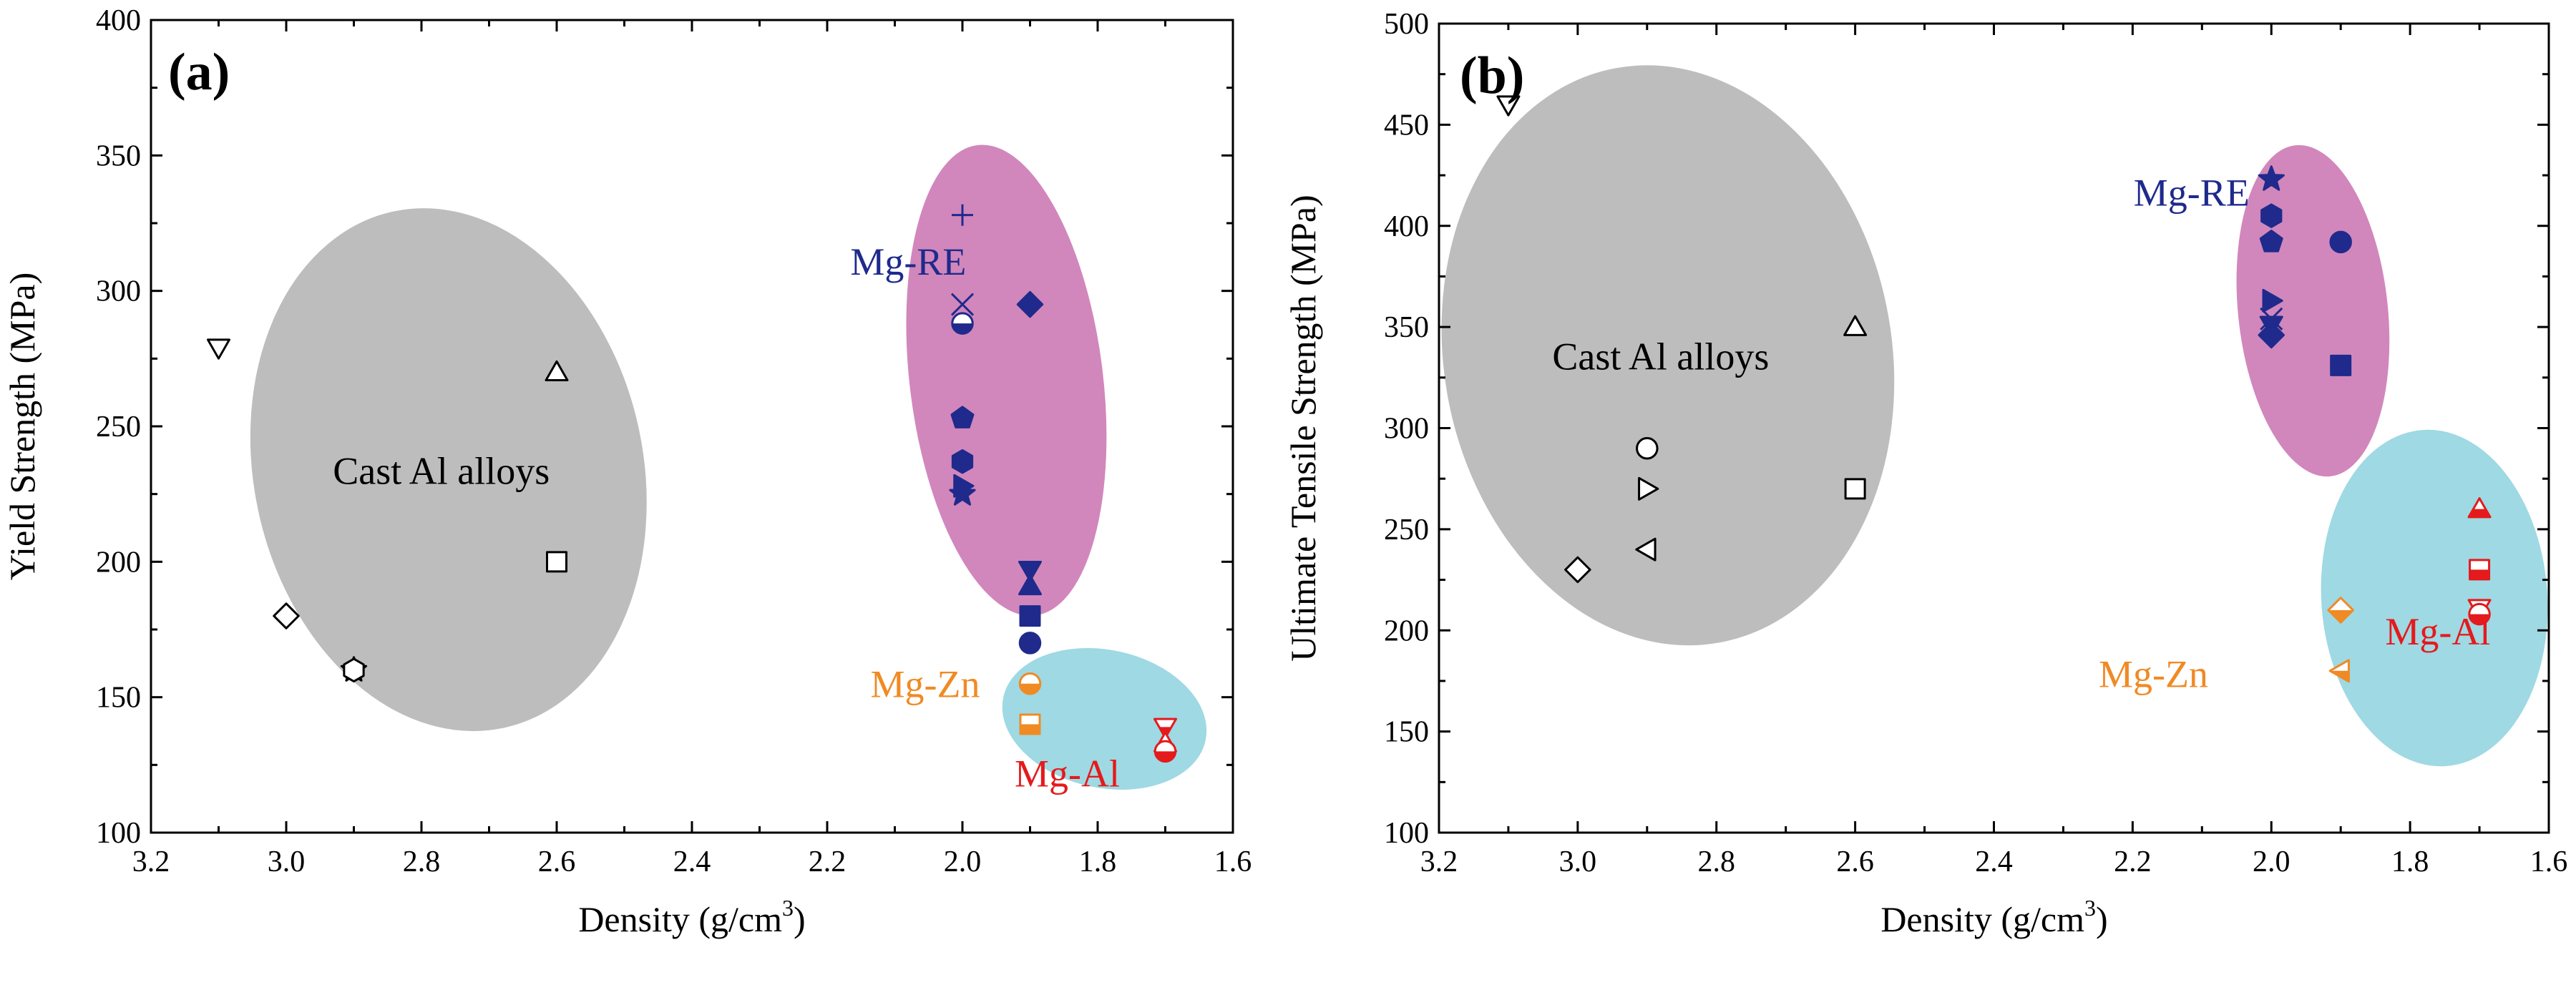  I want to click on panel-b-point-cast-al-alloys-tri-down, so click(1508, 106).